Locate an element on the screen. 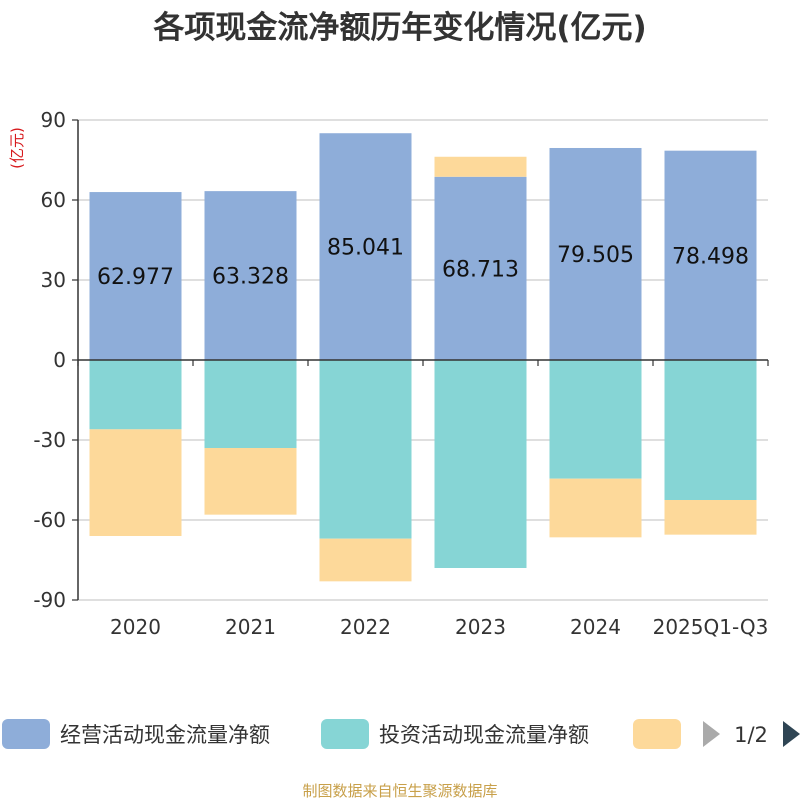 The width and height of the screenshot is (800, 800). bar-series1-2025Q1-Q3 is located at coordinates (710, 430).